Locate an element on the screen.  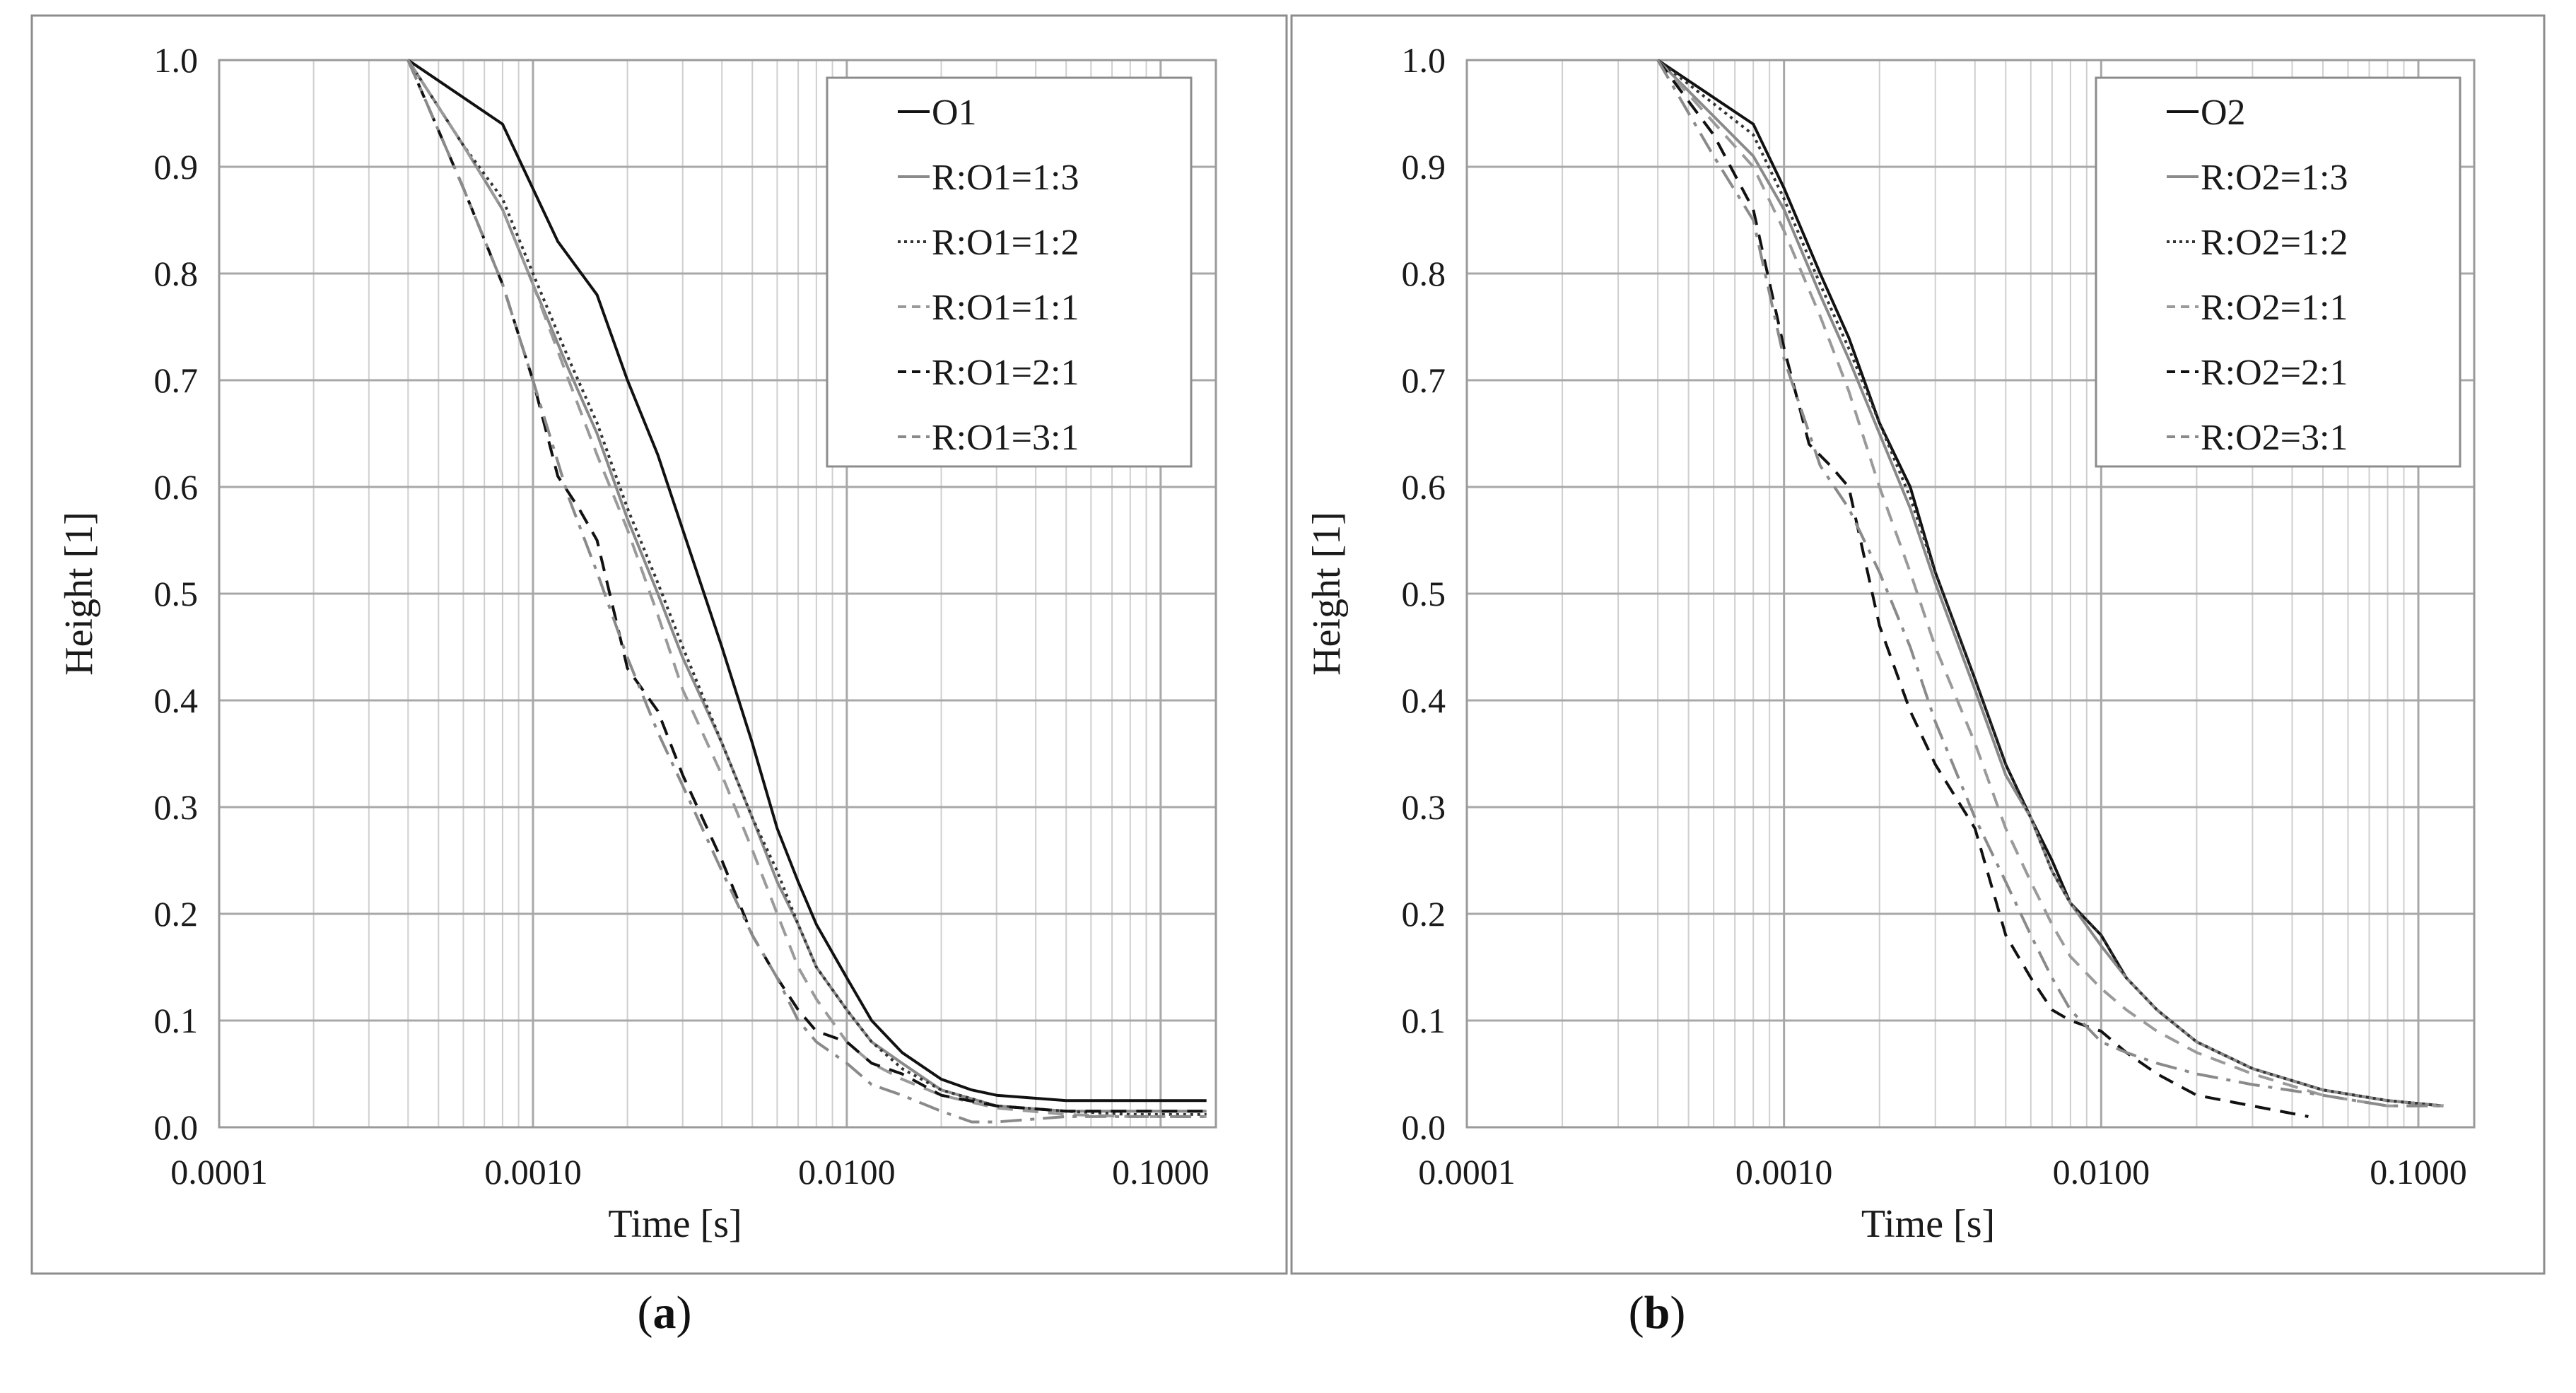
legend-label: R:O1=3:1 is located at coordinates (1006, 438).